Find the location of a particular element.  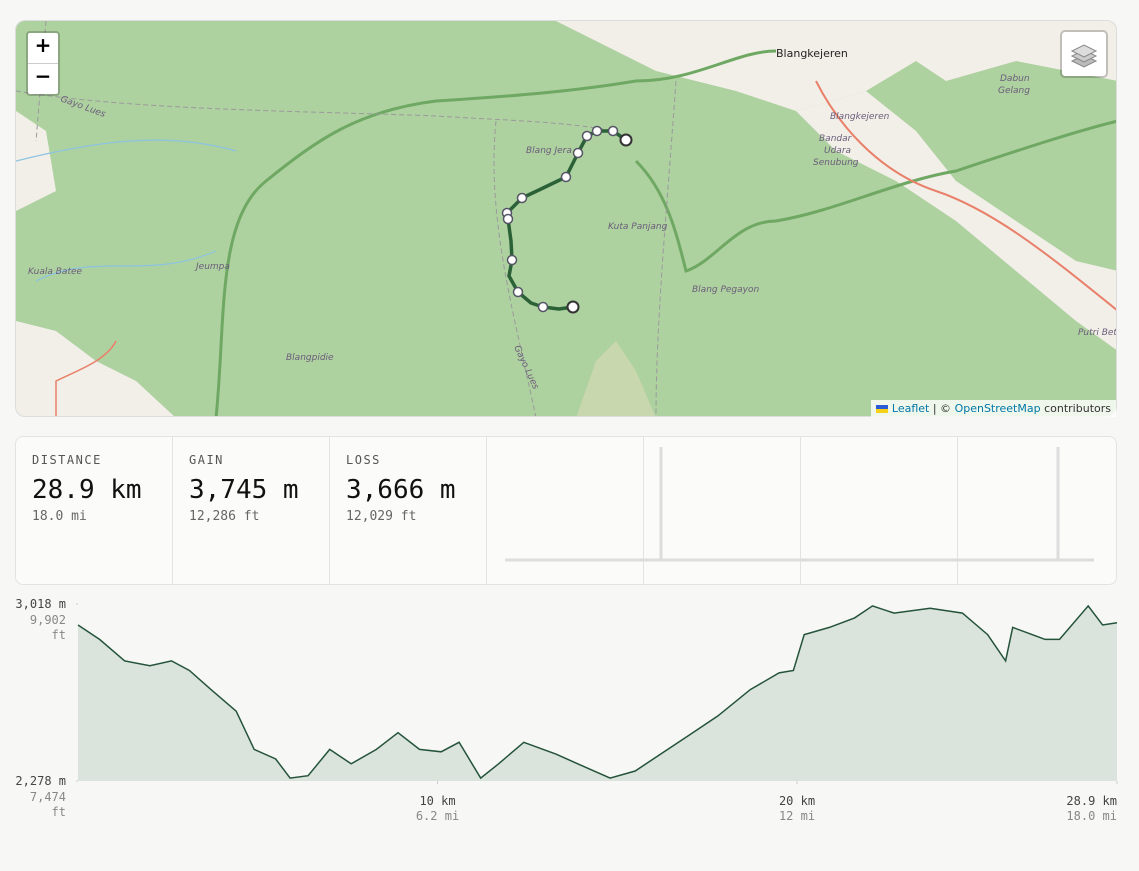

x-sublabel: 12 mi is located at coordinates (797, 816).